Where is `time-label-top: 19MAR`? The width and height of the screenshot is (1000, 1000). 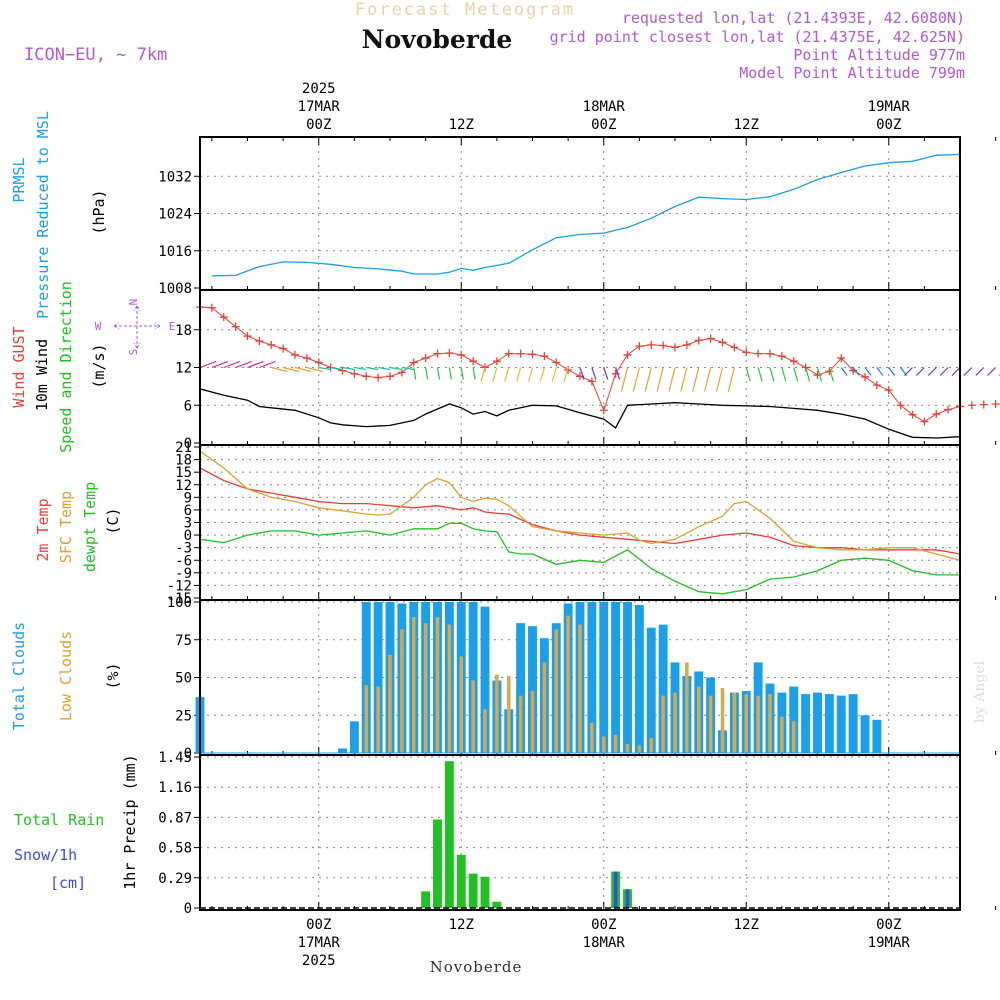 time-label-top: 19MAR is located at coordinates (889, 107).